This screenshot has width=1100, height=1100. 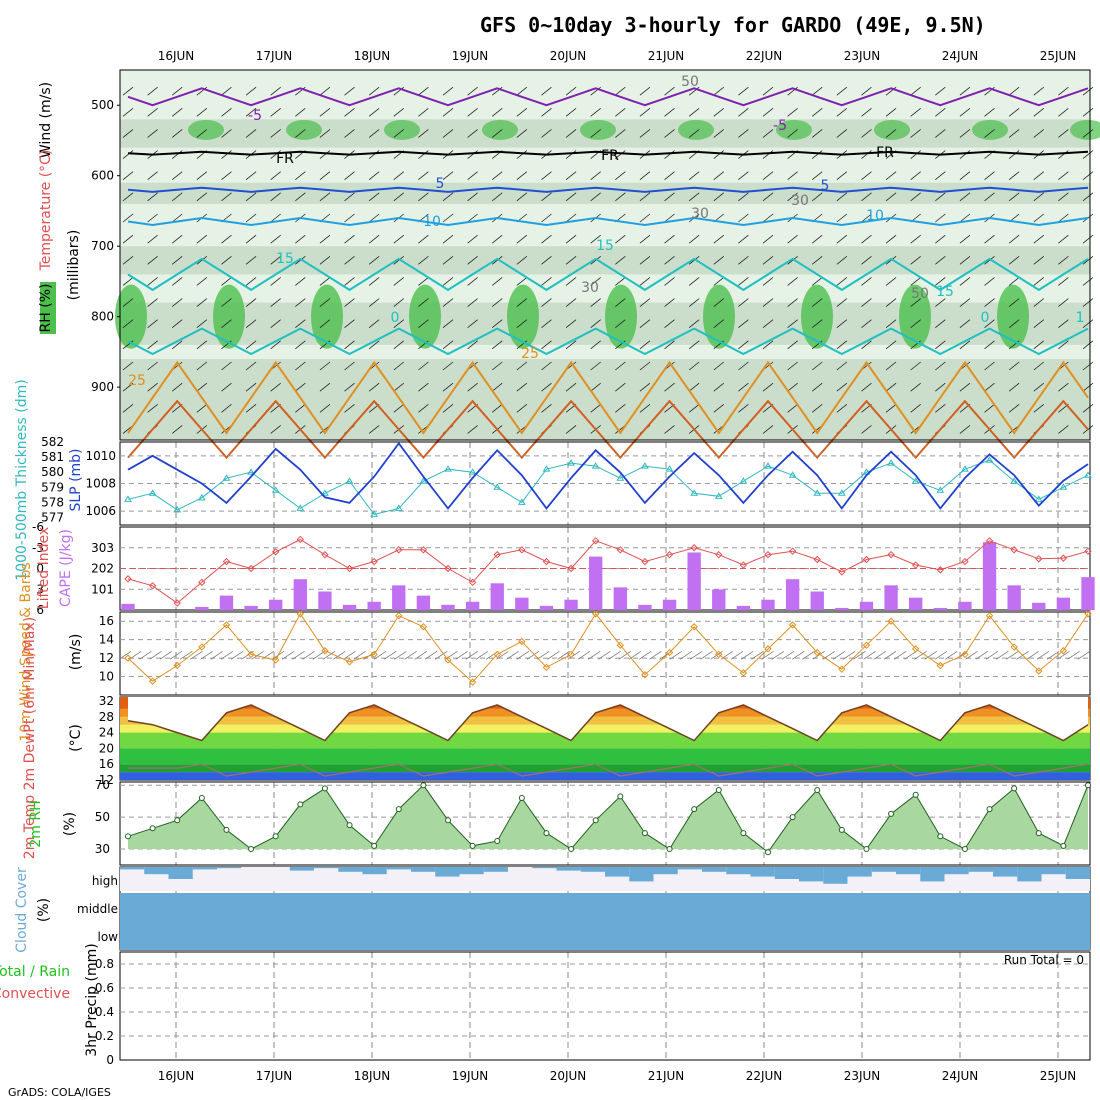 What do you see at coordinates (102, 176) in the screenshot?
I see `pressure-tick-label: 600` at bounding box center [102, 176].